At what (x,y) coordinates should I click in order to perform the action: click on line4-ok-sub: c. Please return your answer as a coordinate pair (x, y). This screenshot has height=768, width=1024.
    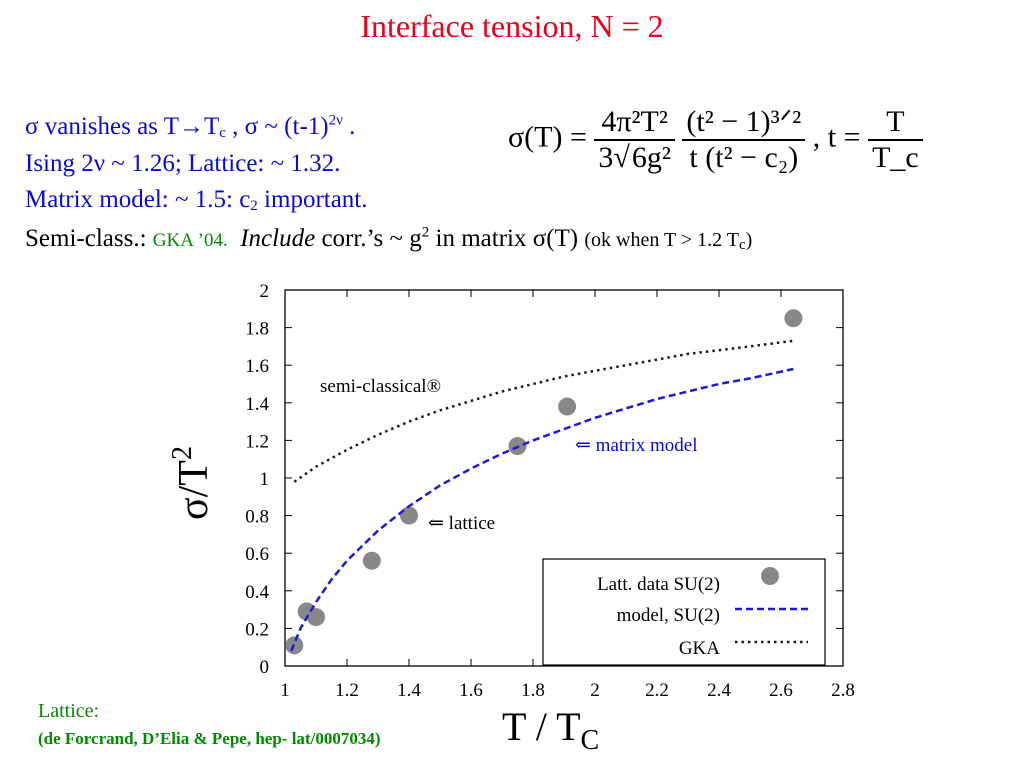
    Looking at the image, I should click on (742, 245).